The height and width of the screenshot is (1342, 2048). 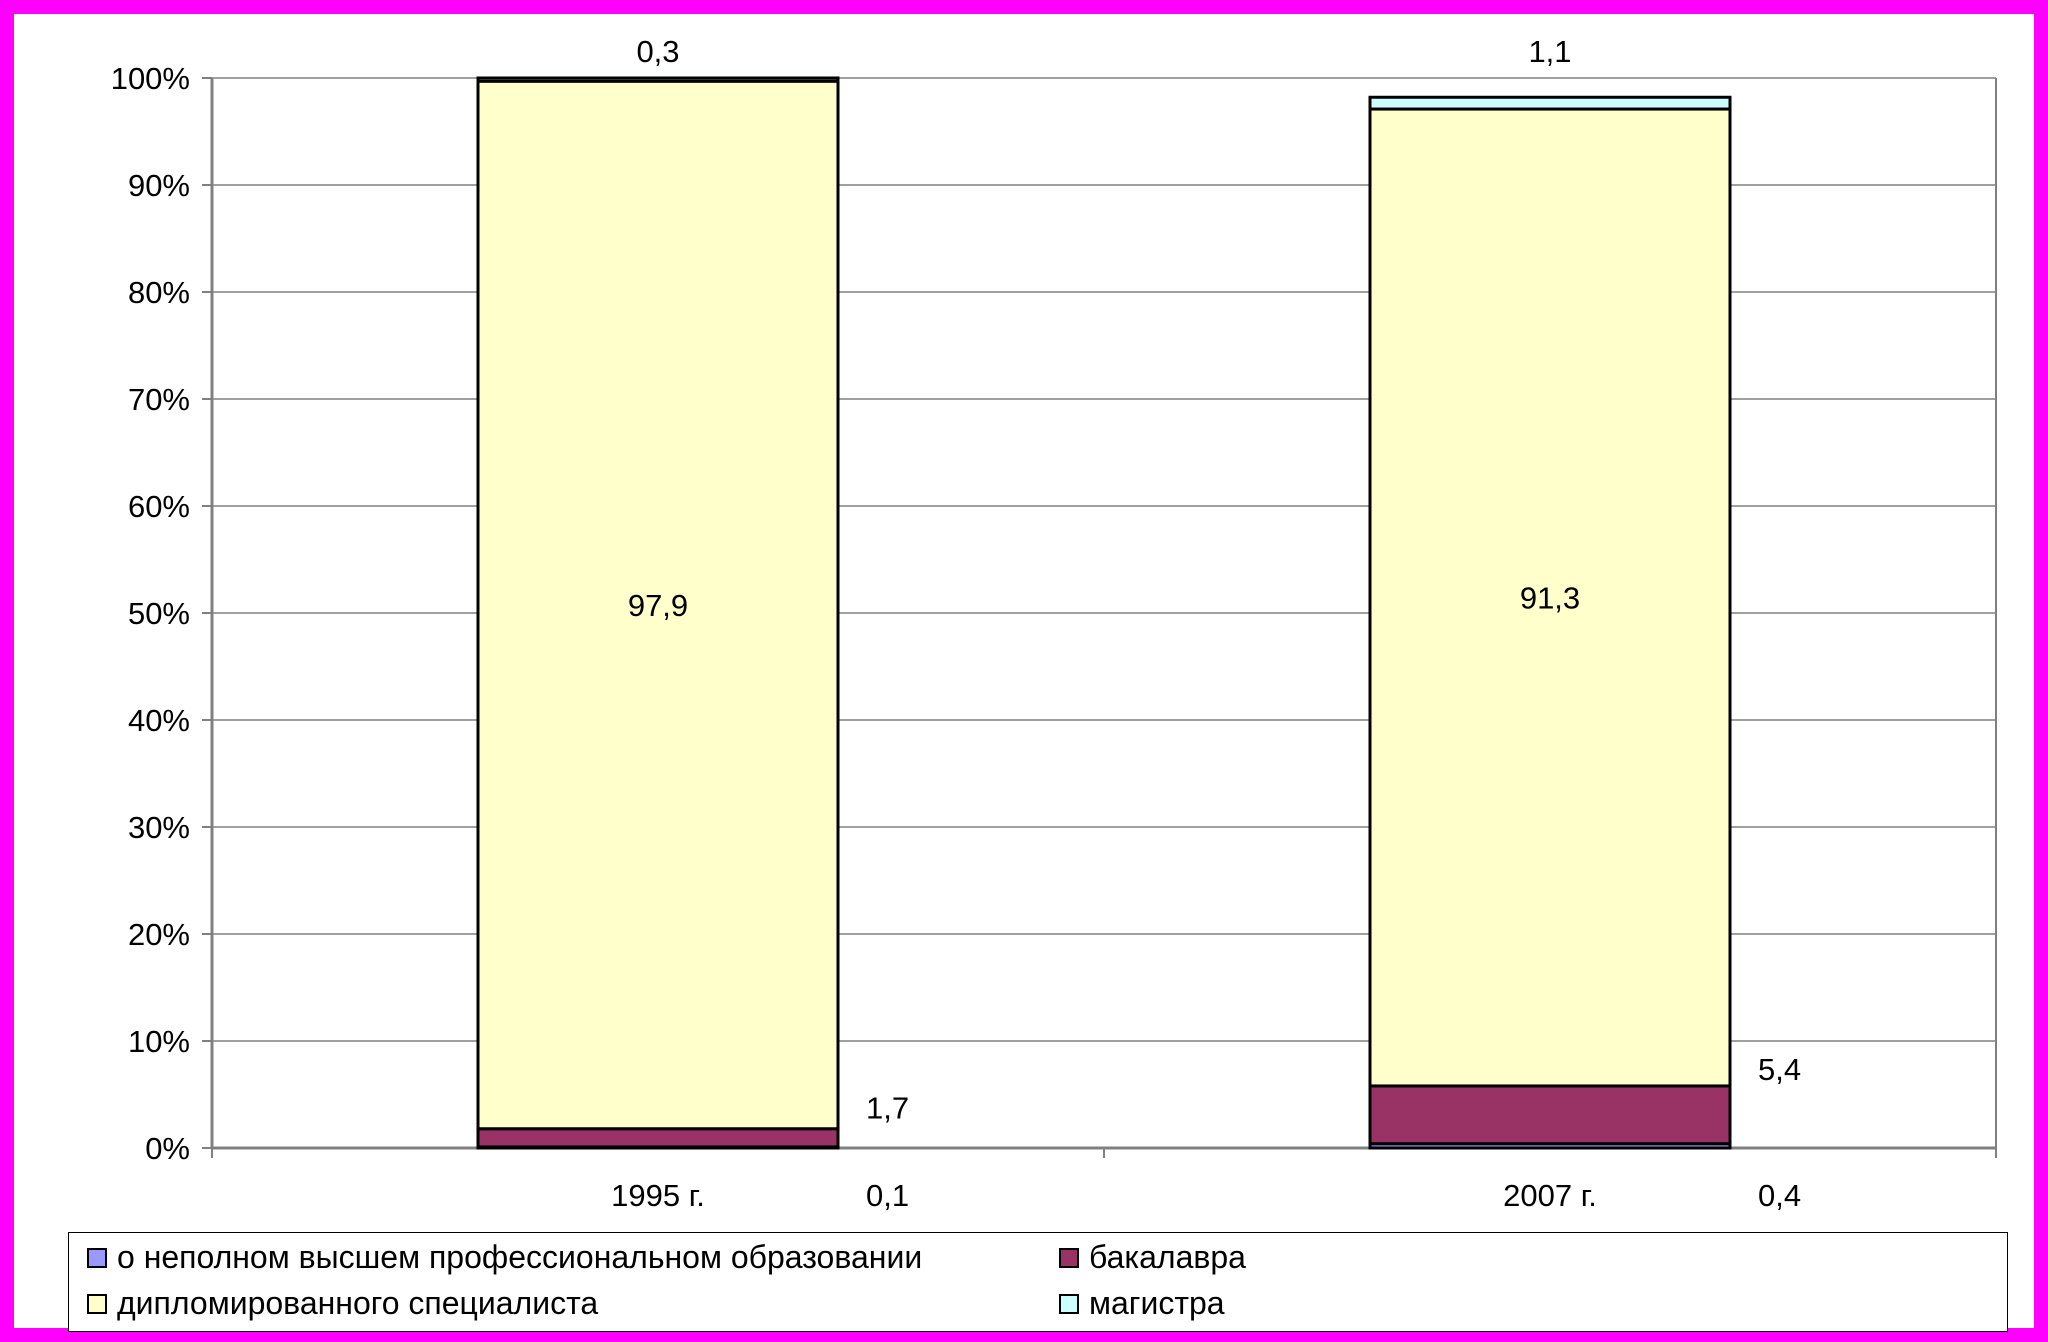 What do you see at coordinates (159, 827) in the screenshot?
I see `y-tick-label: 30%` at bounding box center [159, 827].